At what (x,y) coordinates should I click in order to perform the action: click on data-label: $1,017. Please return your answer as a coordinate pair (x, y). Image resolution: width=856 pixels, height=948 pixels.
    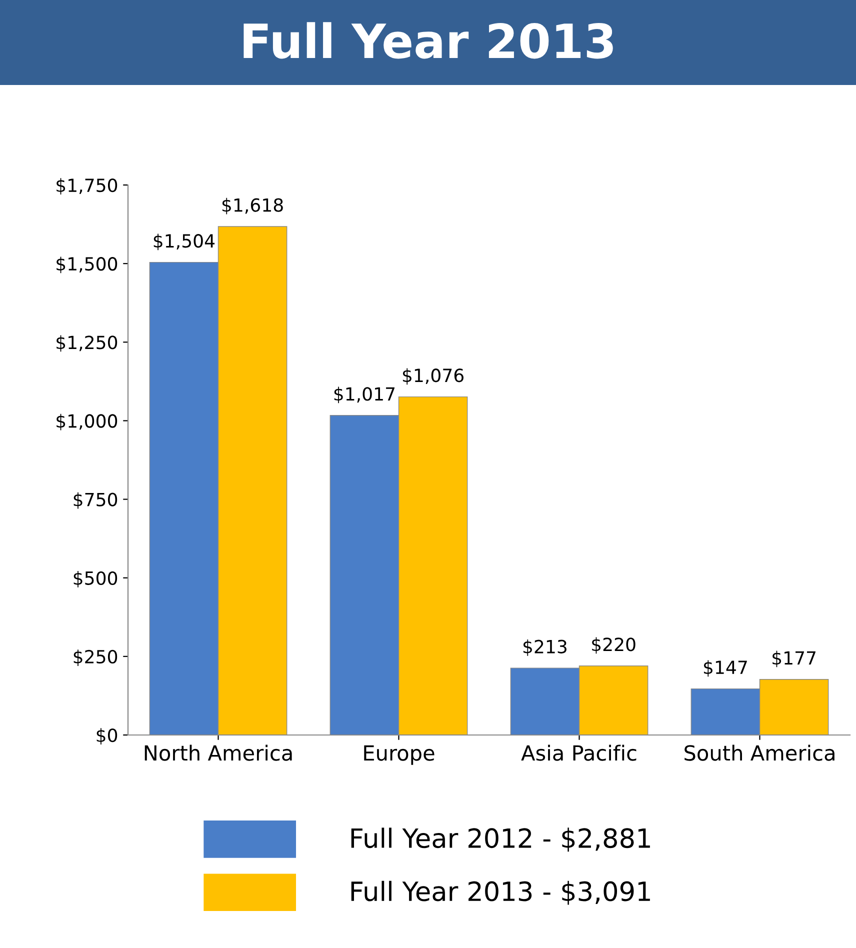
    Looking at the image, I should click on (364, 395).